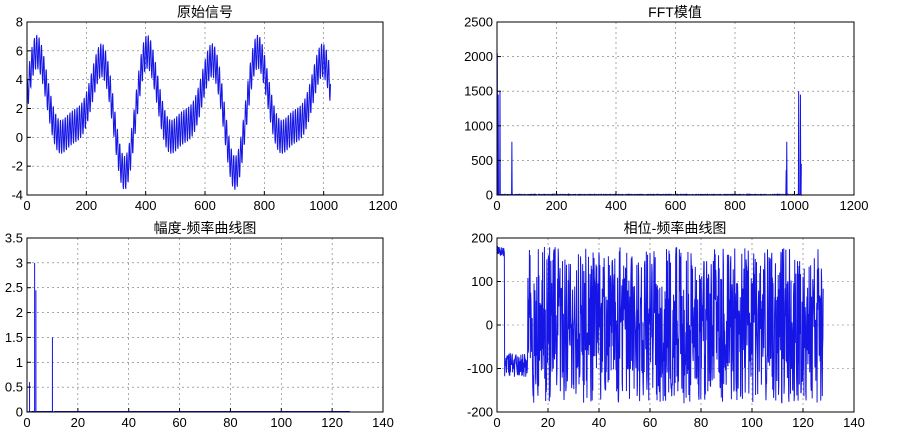 This screenshot has height=432, width=900. I want to click on y-tick-label: 2000, so click(478, 56).